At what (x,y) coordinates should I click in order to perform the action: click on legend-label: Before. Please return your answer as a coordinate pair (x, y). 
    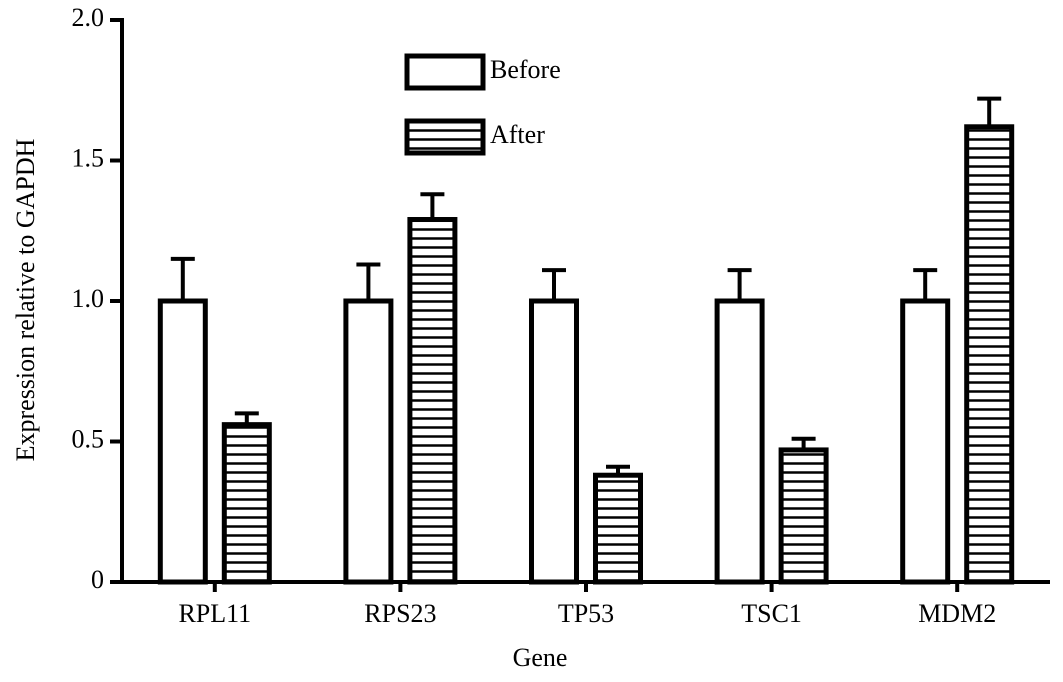
    Looking at the image, I should click on (525, 69).